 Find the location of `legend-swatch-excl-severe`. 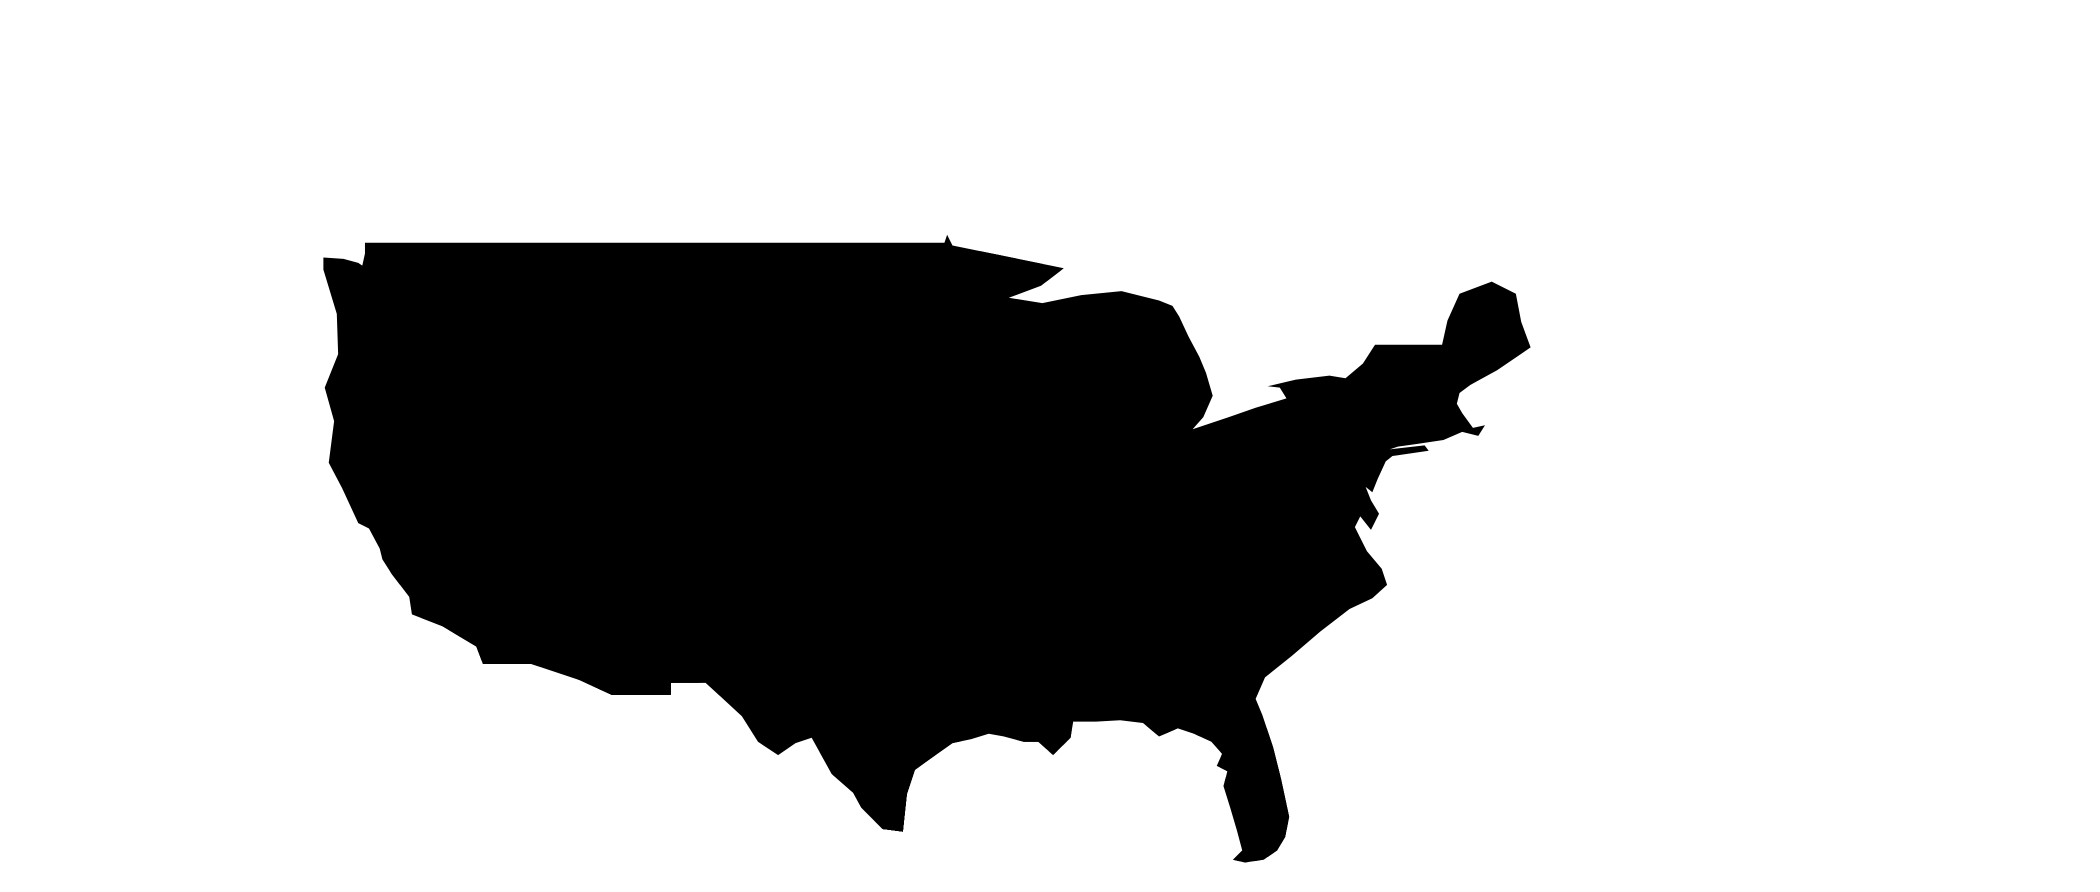

legend-swatch-excl-severe is located at coordinates (1588, 411).